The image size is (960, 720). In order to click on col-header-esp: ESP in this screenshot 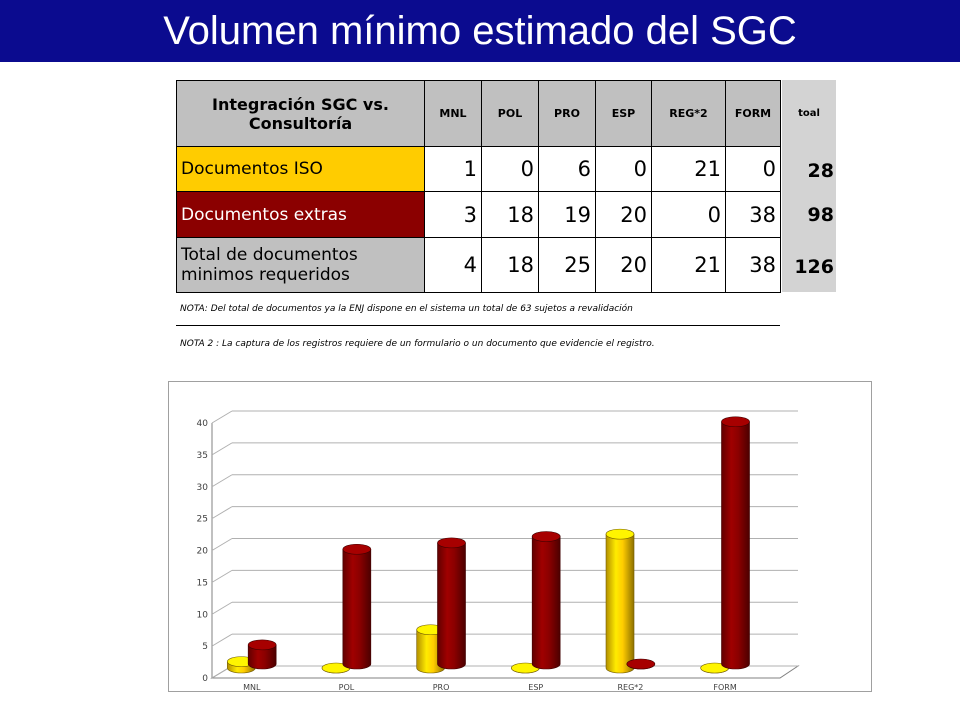, I will do `click(623, 113)`.